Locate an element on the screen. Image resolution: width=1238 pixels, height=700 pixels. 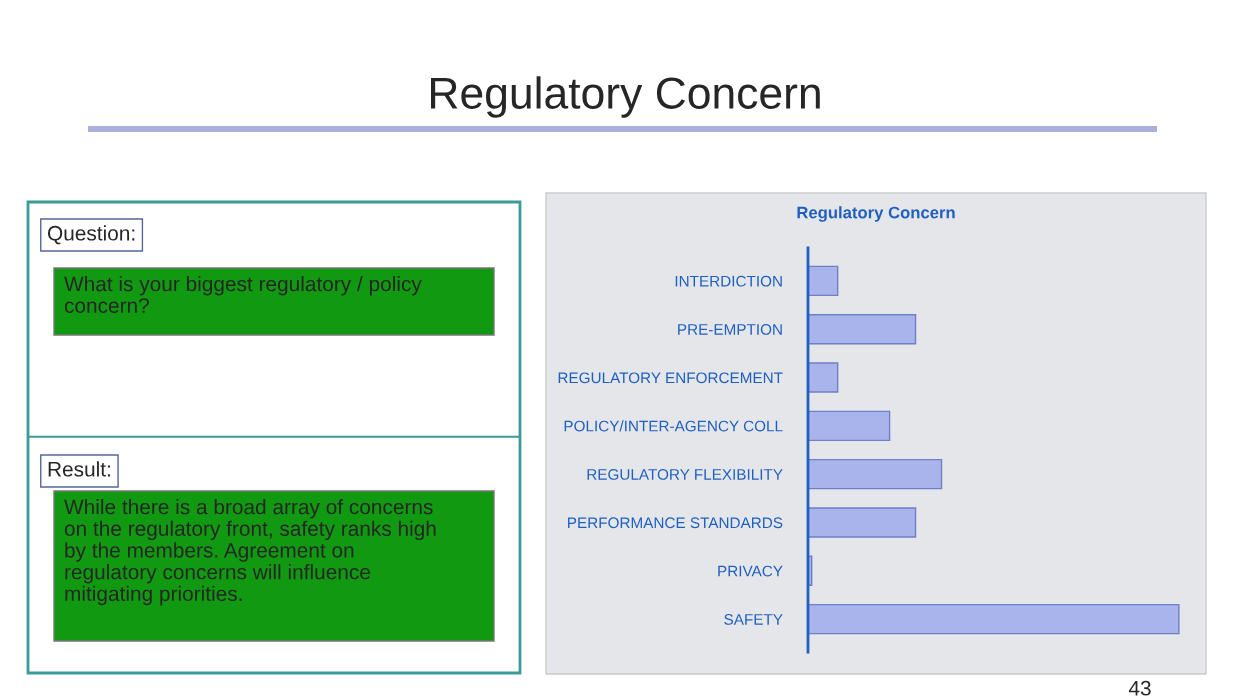
text: While there is a broad array of concerns on the regulatory front, safety ranks high by the members. Agreement on regulatory concerns will influence mitigating priorities. is located at coordinates (250, 552).